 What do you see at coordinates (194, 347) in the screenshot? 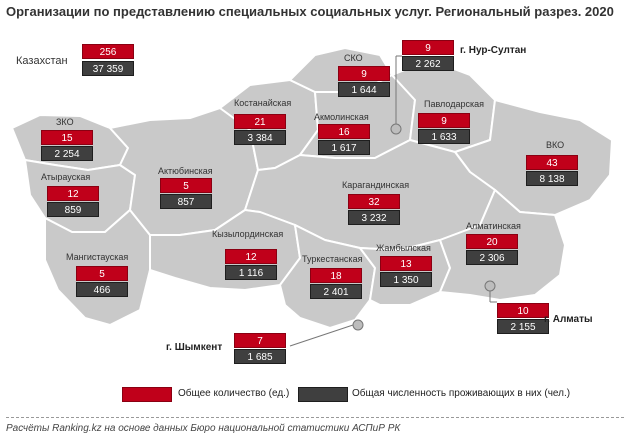
I see `city-shymkent-label: г. Шымкент` at bounding box center [194, 347].